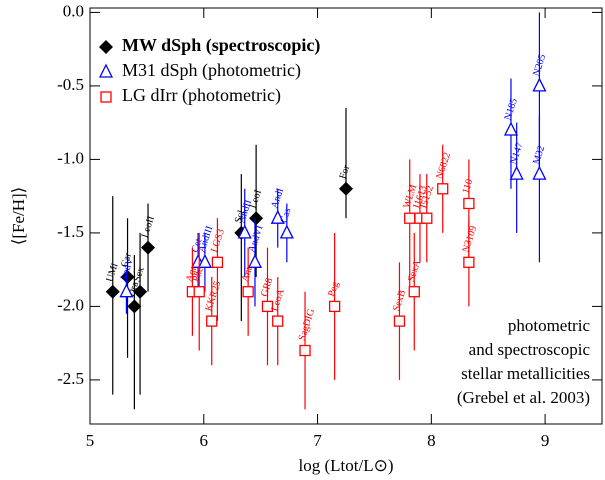  Describe the element at coordinates (333, 289) in the screenshot. I see `point-label: Peg` at that location.